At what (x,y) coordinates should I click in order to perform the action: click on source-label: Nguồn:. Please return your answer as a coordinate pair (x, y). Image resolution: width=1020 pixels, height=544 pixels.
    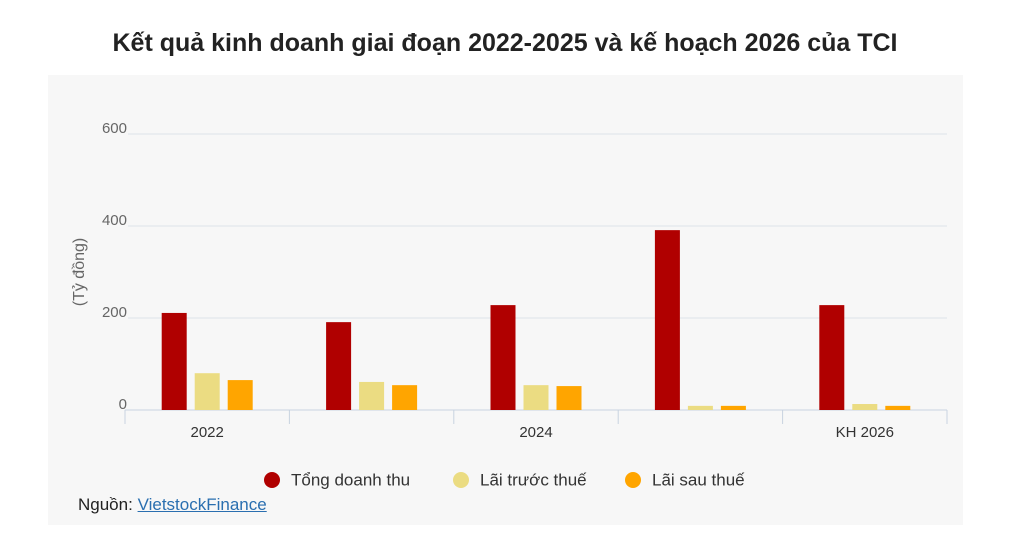
    Looking at the image, I should click on (105, 504).